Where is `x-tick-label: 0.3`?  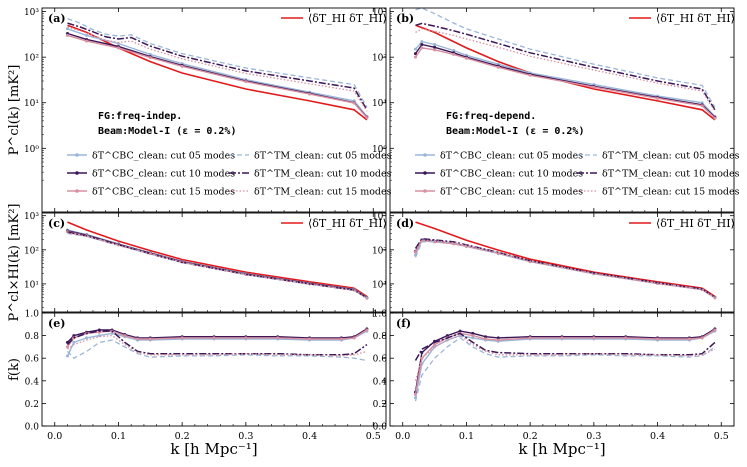 x-tick-label: 0.3 is located at coordinates (245, 436).